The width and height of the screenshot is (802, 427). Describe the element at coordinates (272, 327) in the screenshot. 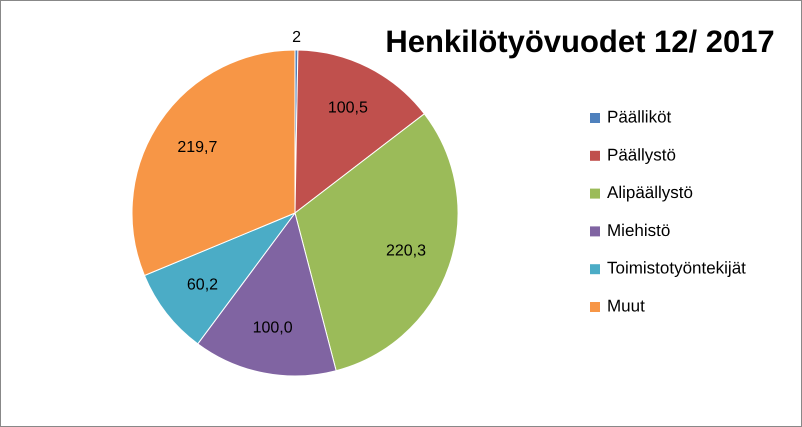

I see `data-label: 100,0` at that location.